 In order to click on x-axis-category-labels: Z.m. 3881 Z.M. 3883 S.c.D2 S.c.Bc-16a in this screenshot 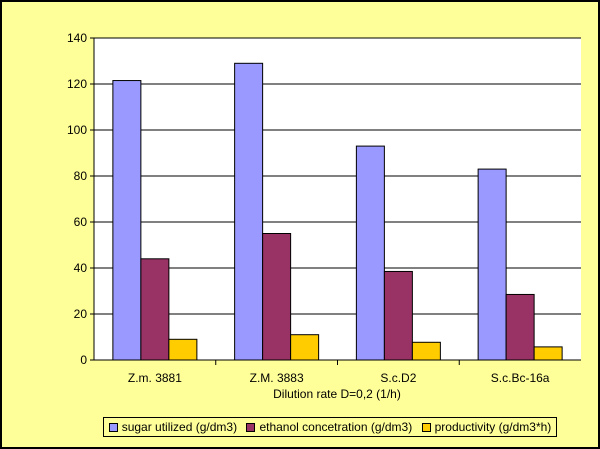, I will do `click(339, 372)`.